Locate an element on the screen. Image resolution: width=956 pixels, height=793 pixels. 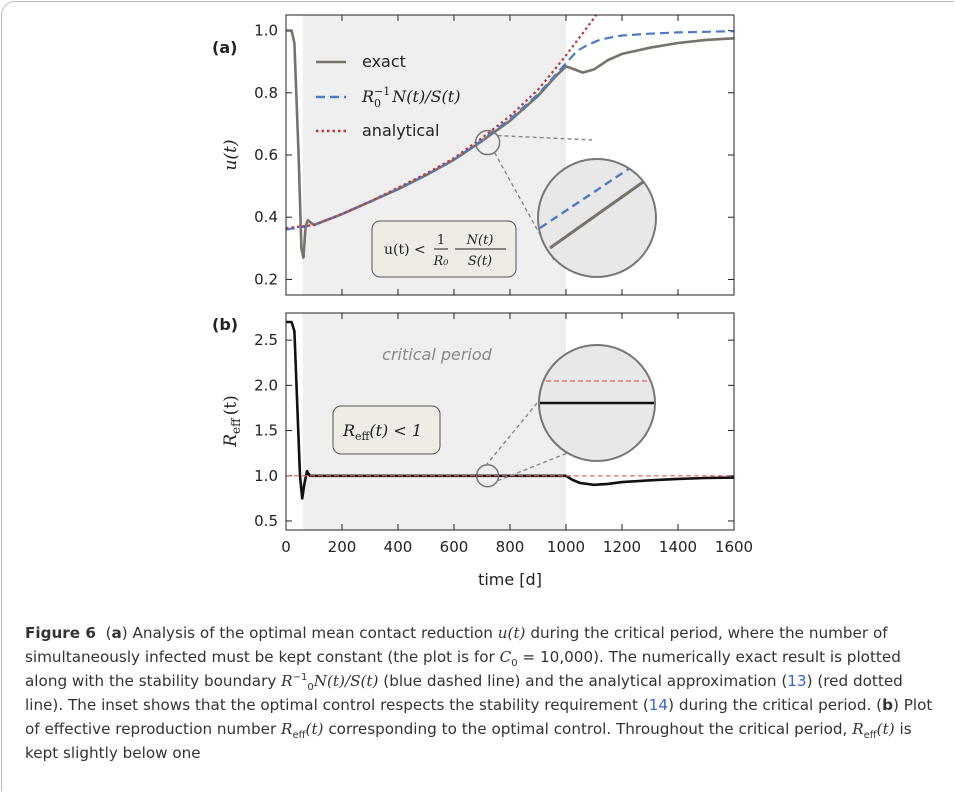
legend-label-part: 0 is located at coordinates (377, 103).